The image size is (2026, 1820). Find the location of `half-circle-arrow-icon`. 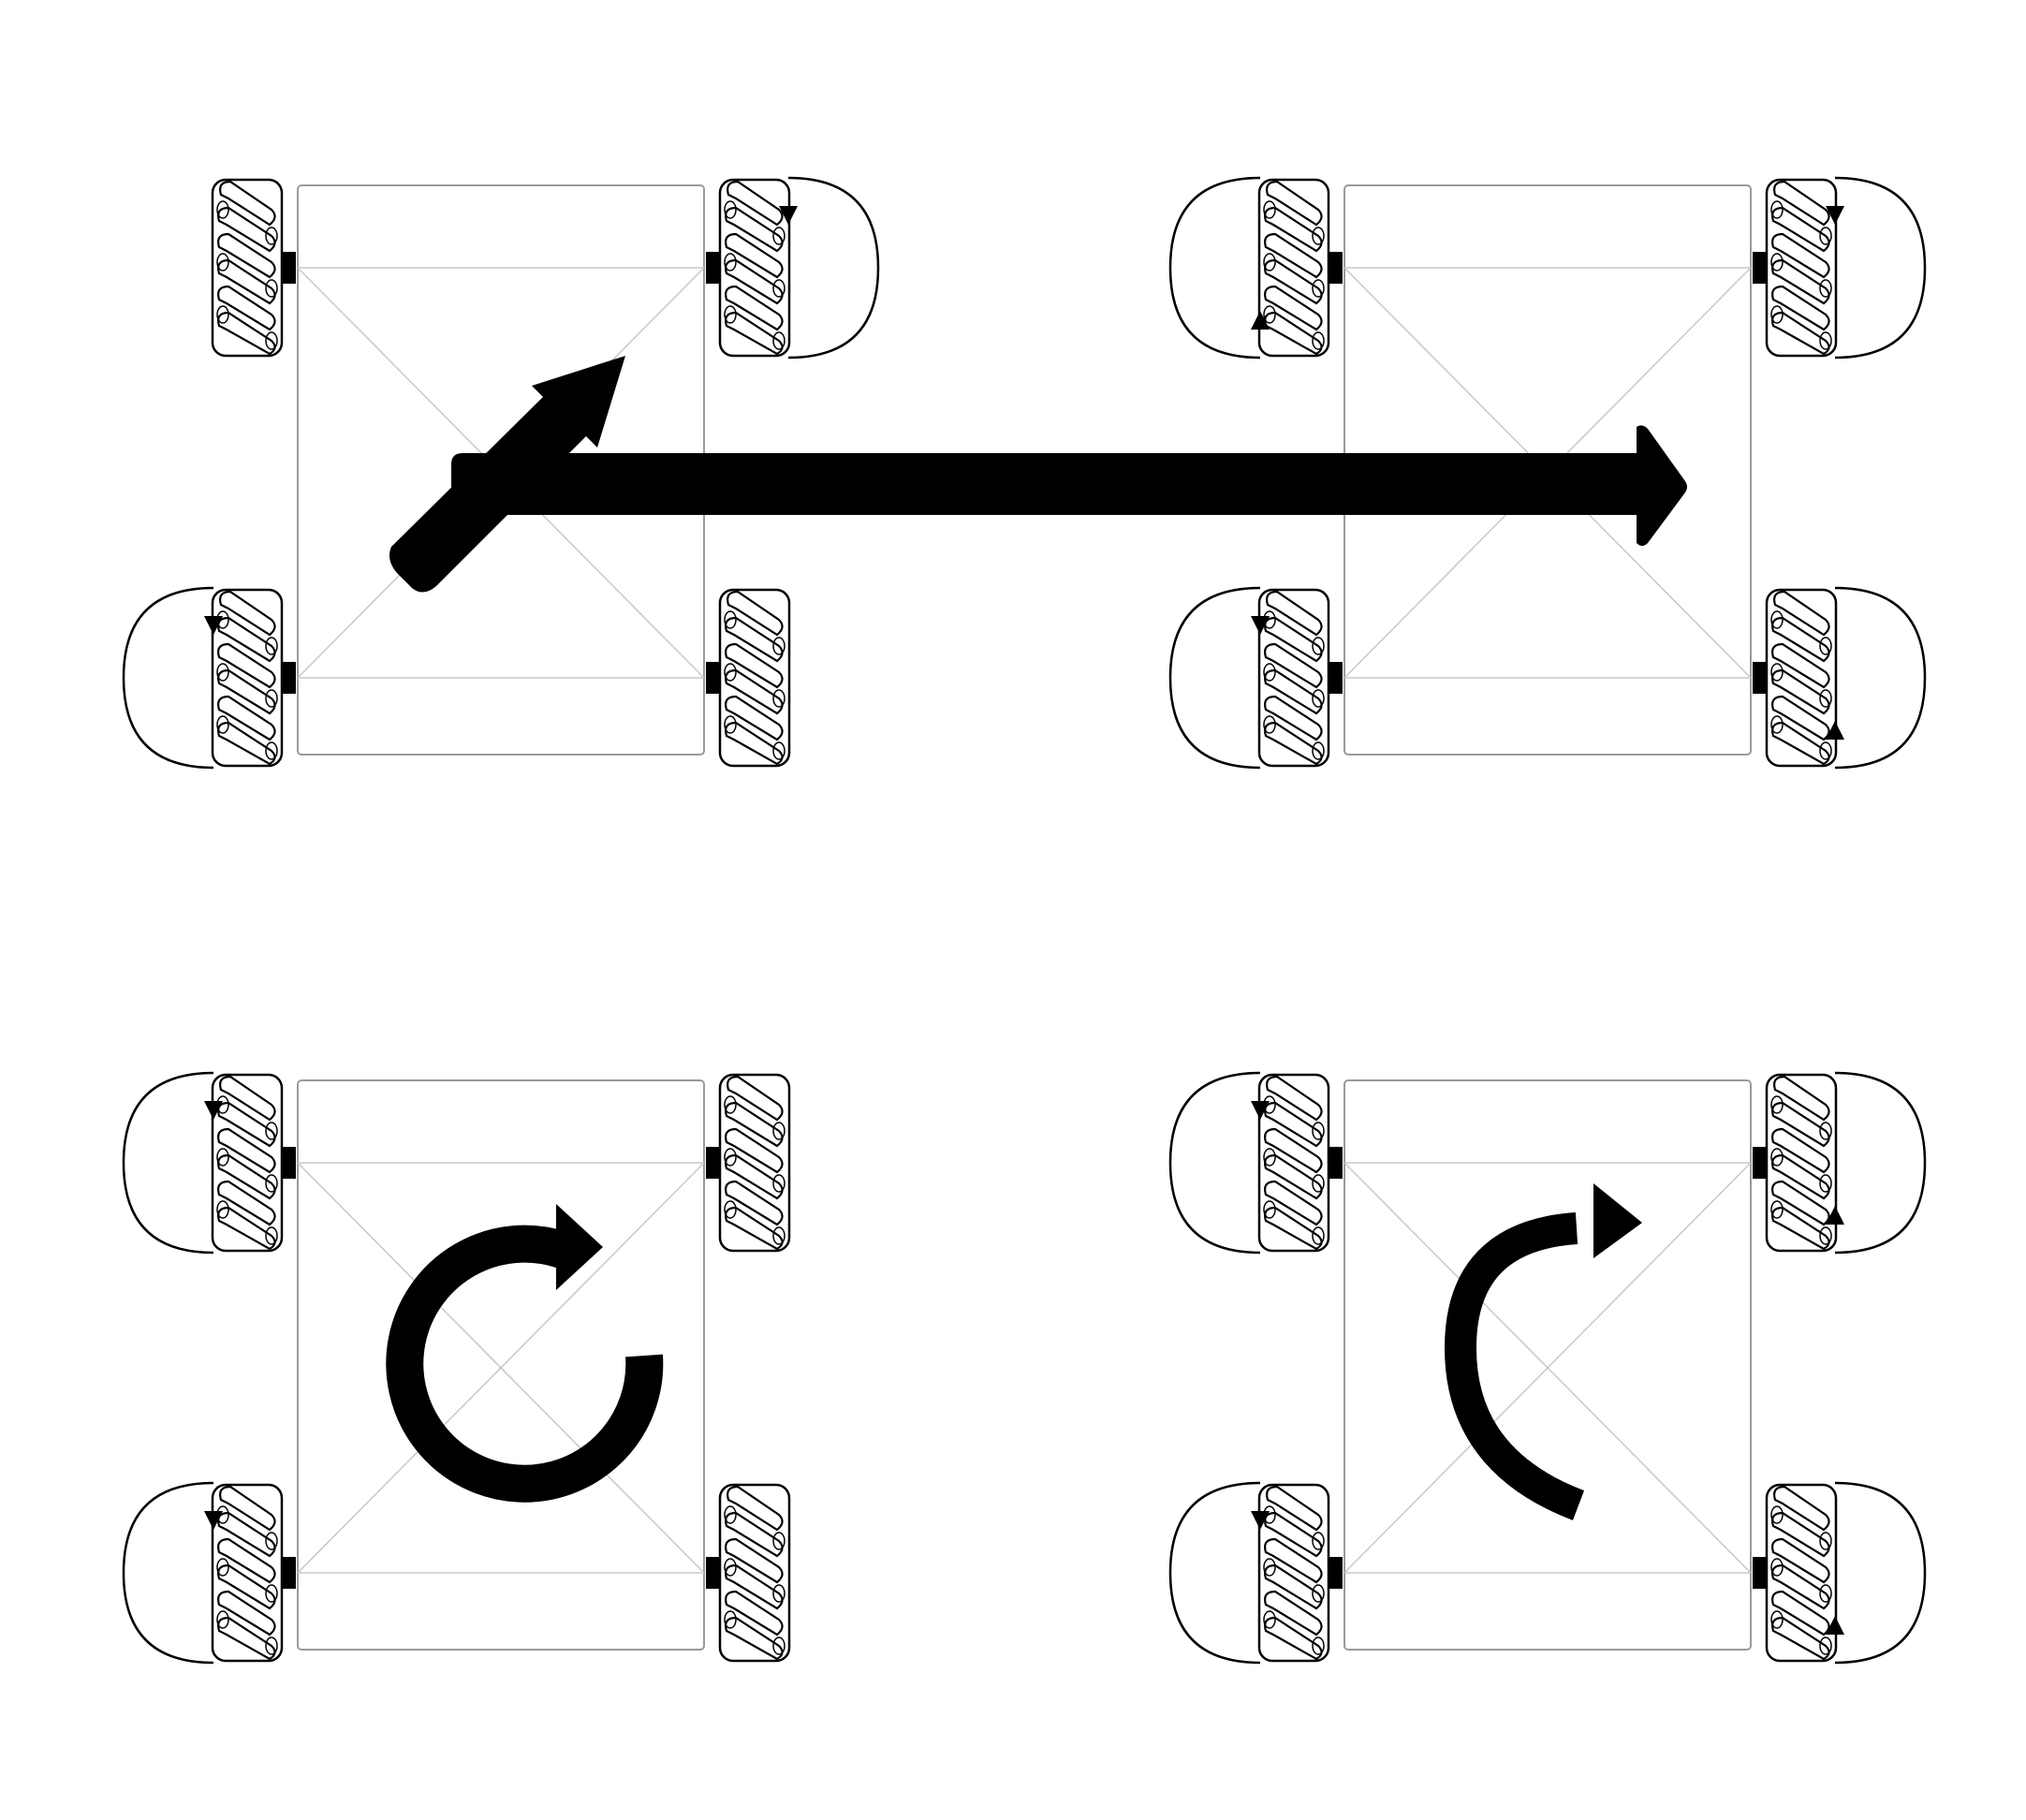

half-circle-arrow-icon is located at coordinates (1543, 1351).